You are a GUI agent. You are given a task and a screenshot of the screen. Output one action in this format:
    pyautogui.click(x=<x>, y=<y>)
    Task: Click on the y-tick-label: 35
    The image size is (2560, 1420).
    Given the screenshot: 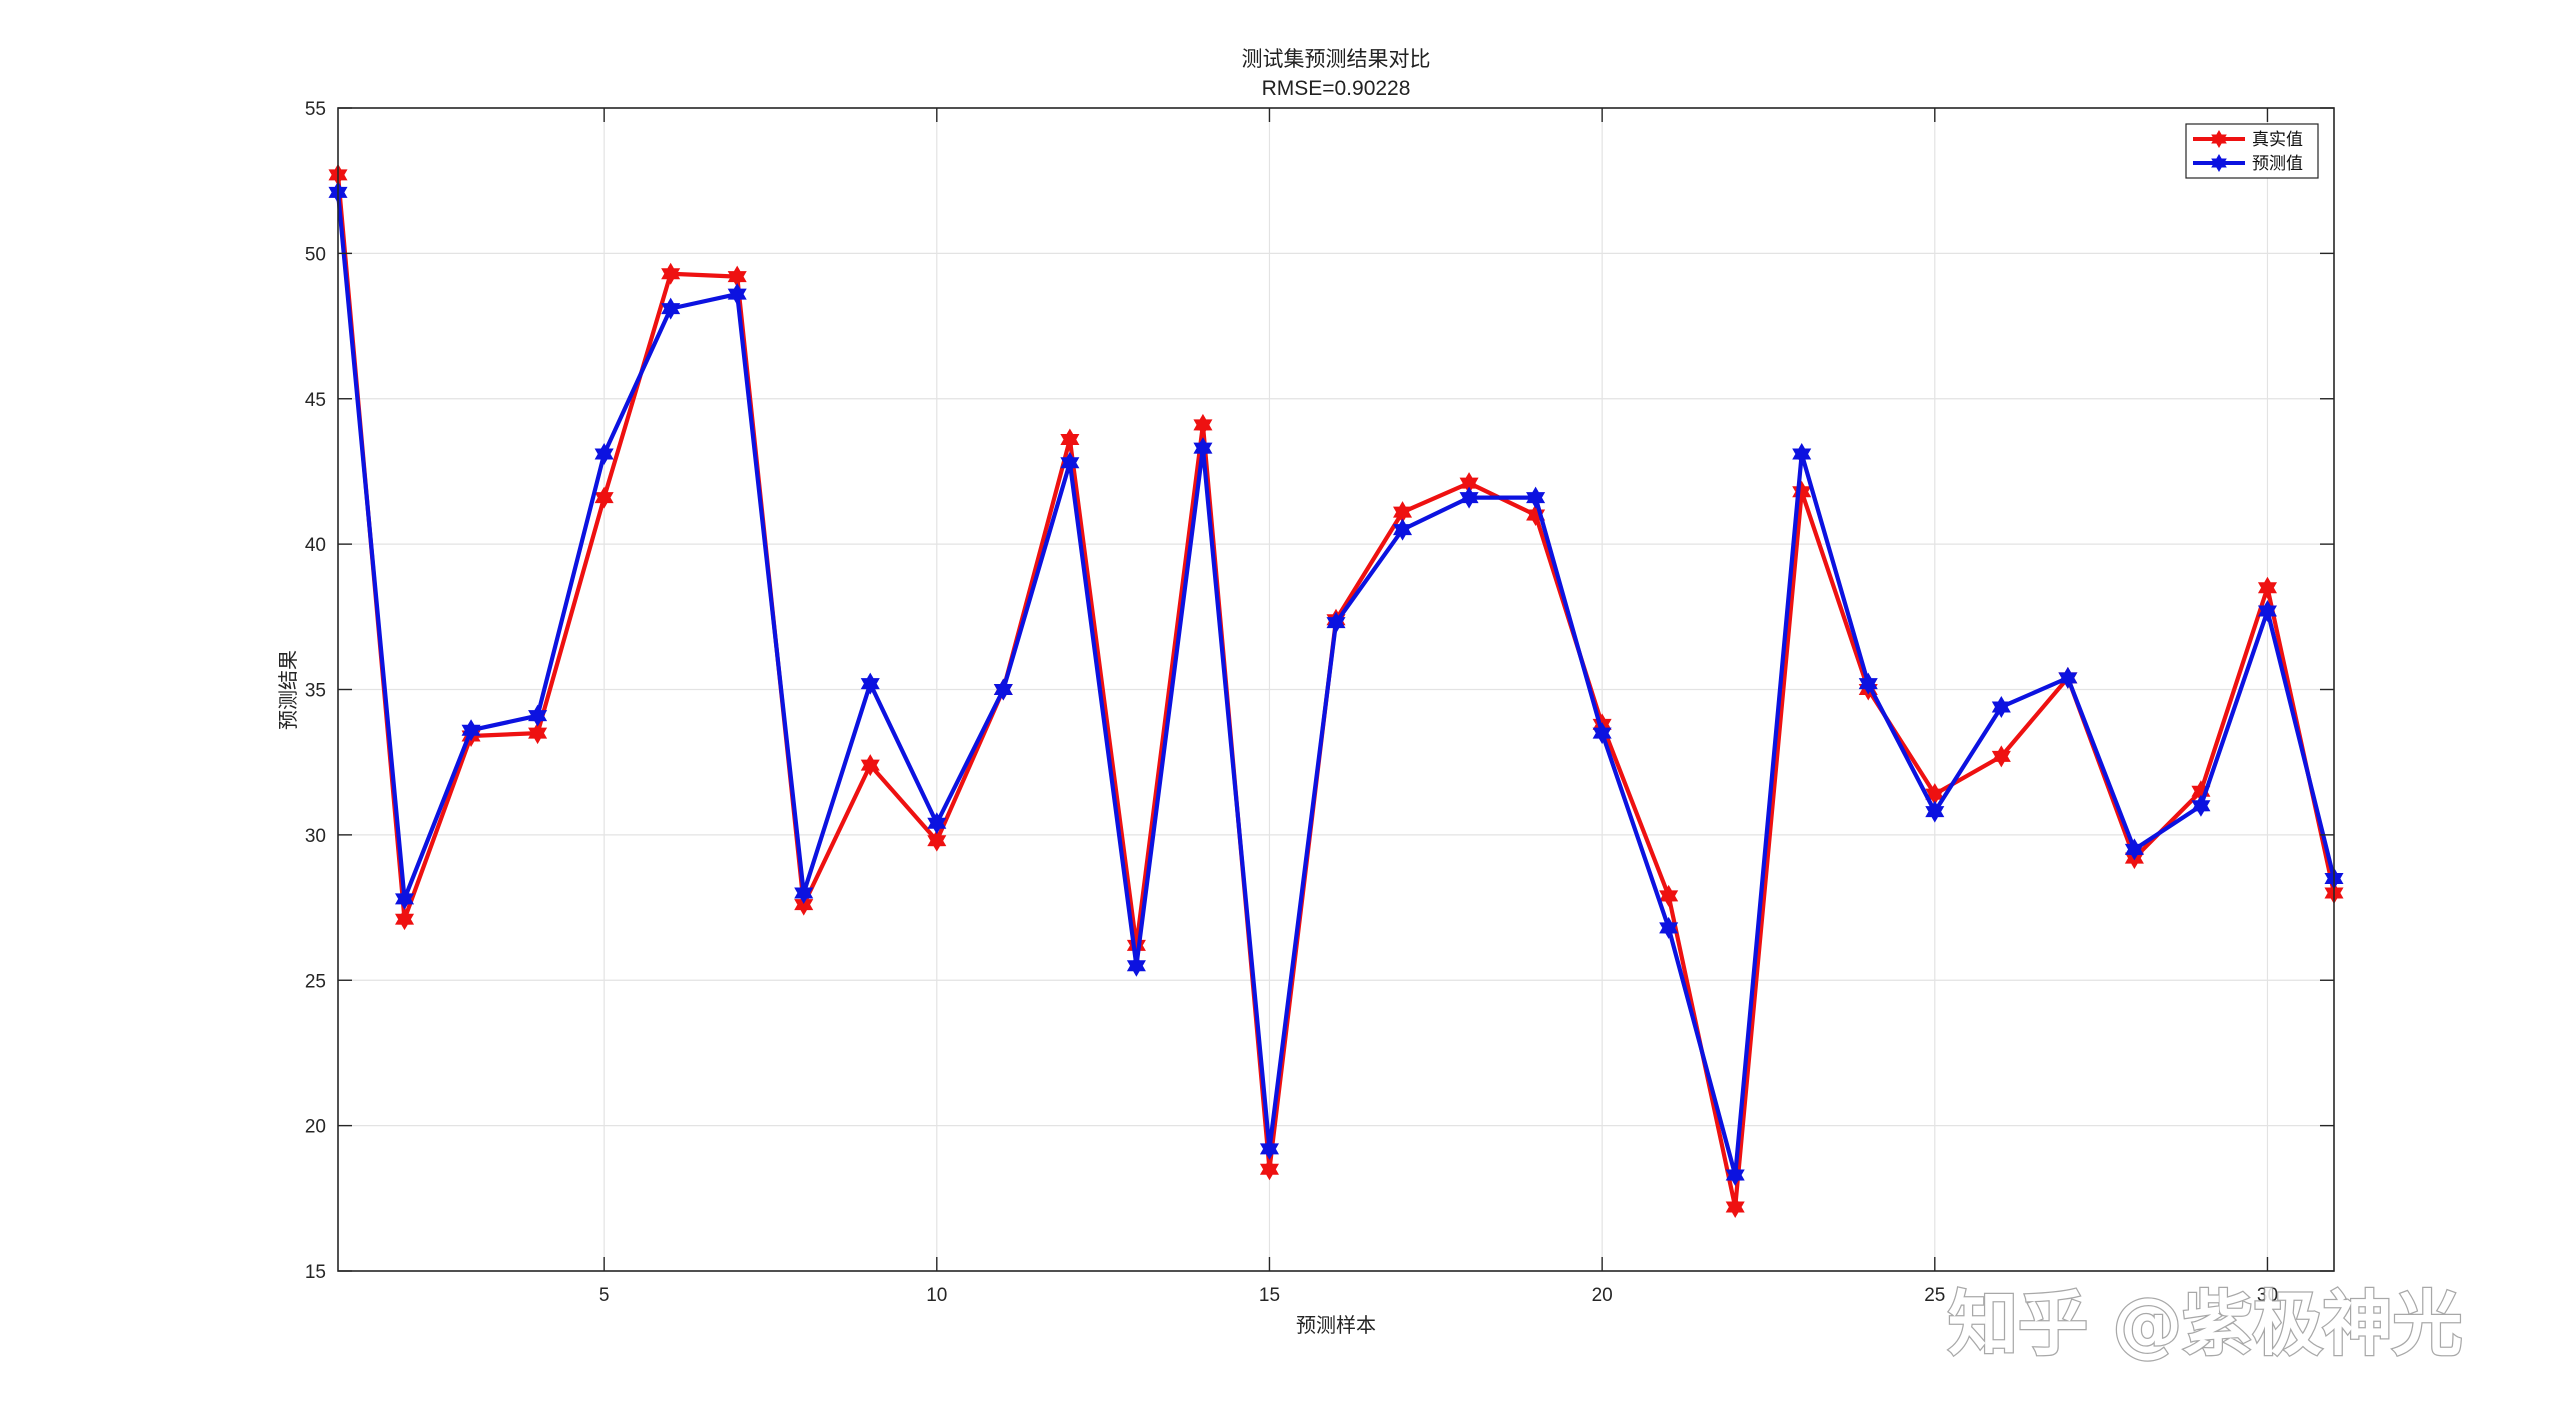 What is the action you would take?
    pyautogui.click(x=315, y=691)
    